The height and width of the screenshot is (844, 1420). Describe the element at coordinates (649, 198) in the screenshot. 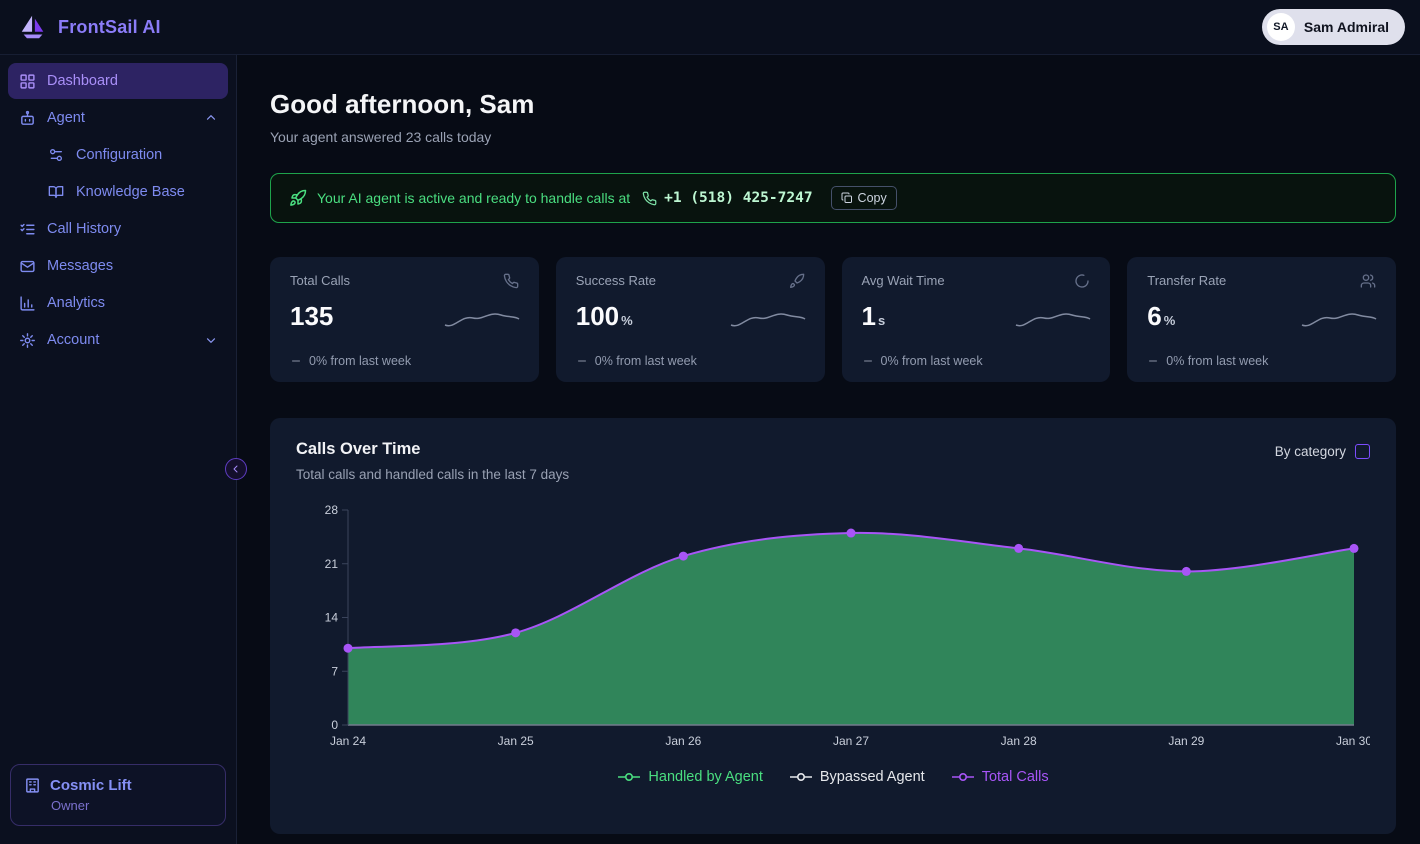

I see `phone-icon` at that location.